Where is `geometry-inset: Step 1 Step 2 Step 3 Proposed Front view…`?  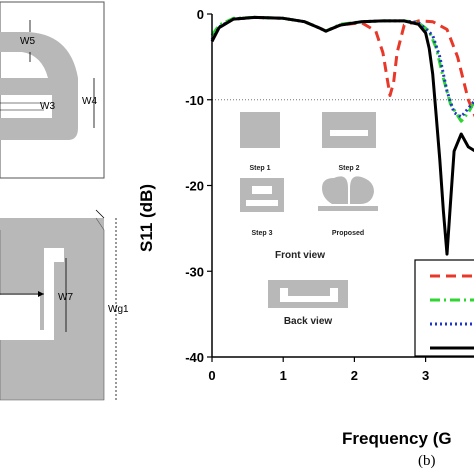 geometry-inset: Step 1 Step 2 Step 3 Proposed Front view… is located at coordinates (309, 219).